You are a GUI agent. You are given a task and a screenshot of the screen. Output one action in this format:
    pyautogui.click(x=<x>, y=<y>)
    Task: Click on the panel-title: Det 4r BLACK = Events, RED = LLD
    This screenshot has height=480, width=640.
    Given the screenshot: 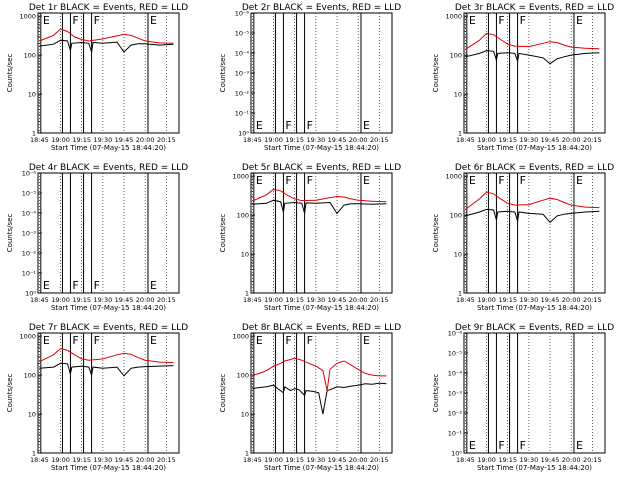 What is the action you would take?
    pyautogui.click(x=108, y=168)
    